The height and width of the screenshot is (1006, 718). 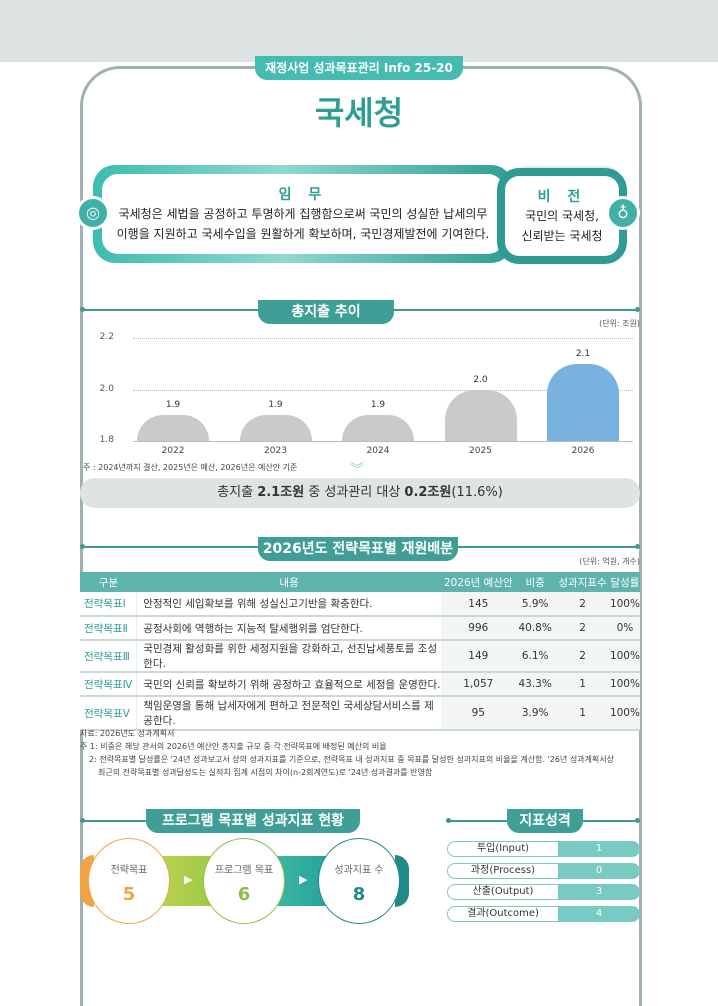 I want to click on summary-text: 총지출, so click(x=237, y=492).